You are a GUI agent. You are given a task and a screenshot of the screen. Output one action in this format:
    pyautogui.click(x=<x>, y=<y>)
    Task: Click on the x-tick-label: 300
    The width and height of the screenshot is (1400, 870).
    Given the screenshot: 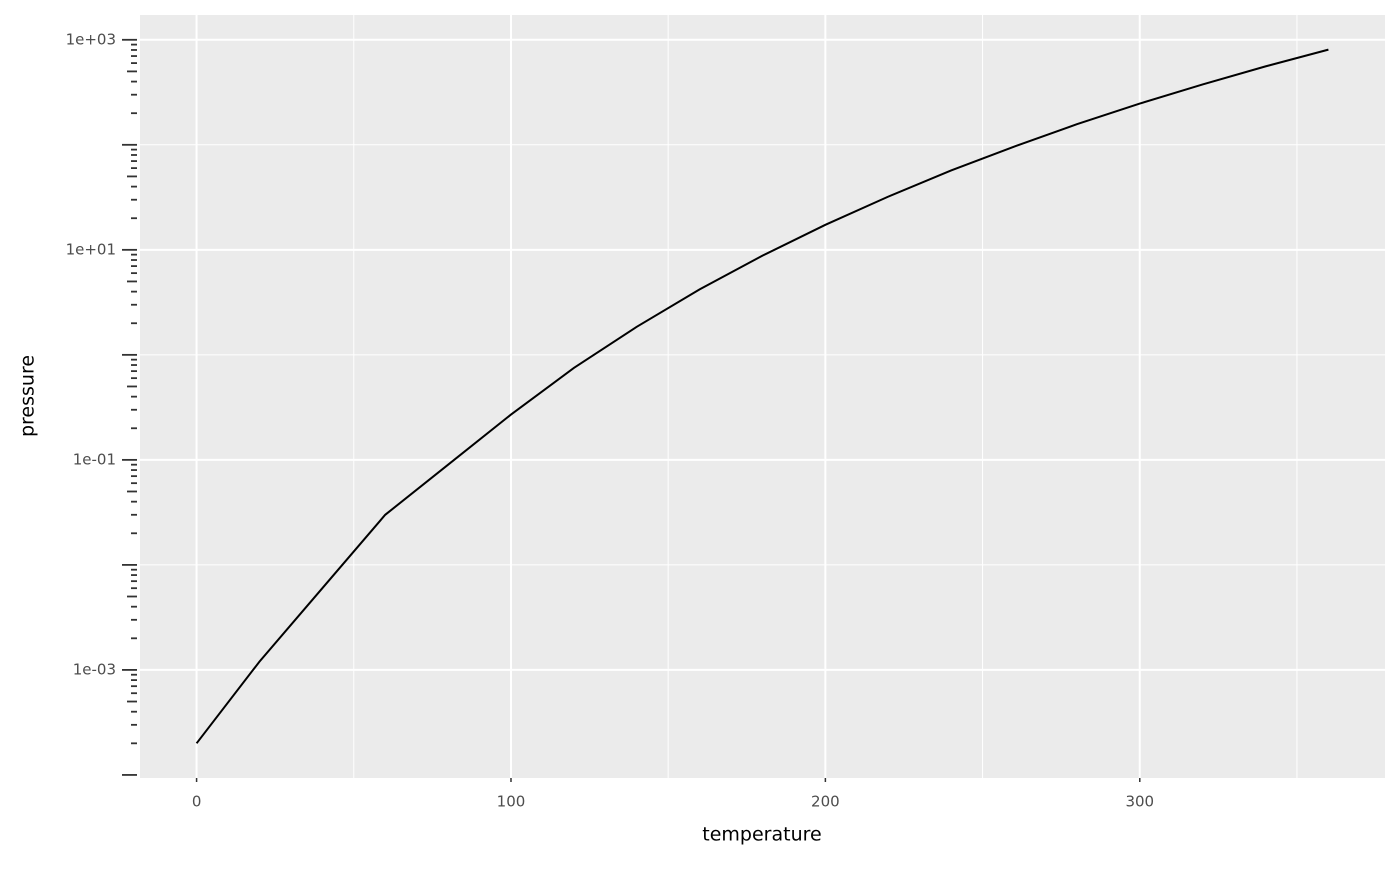 What is the action you would take?
    pyautogui.click(x=1139, y=802)
    